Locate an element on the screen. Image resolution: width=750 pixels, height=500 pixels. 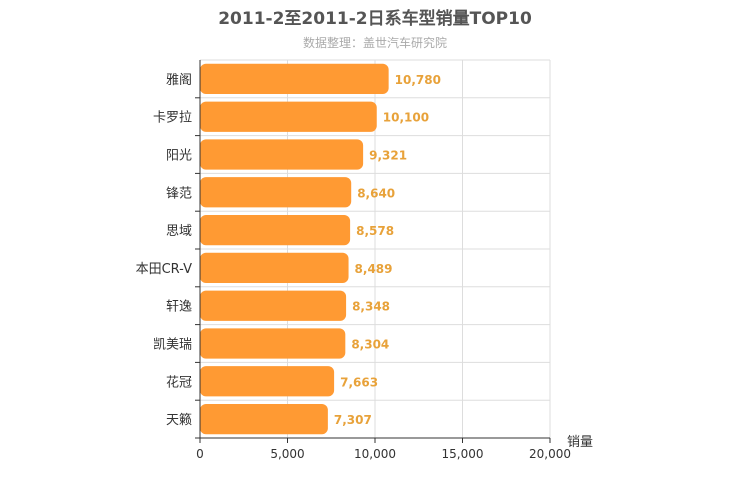
x-tick-label: 15,000 is located at coordinates (463, 454).